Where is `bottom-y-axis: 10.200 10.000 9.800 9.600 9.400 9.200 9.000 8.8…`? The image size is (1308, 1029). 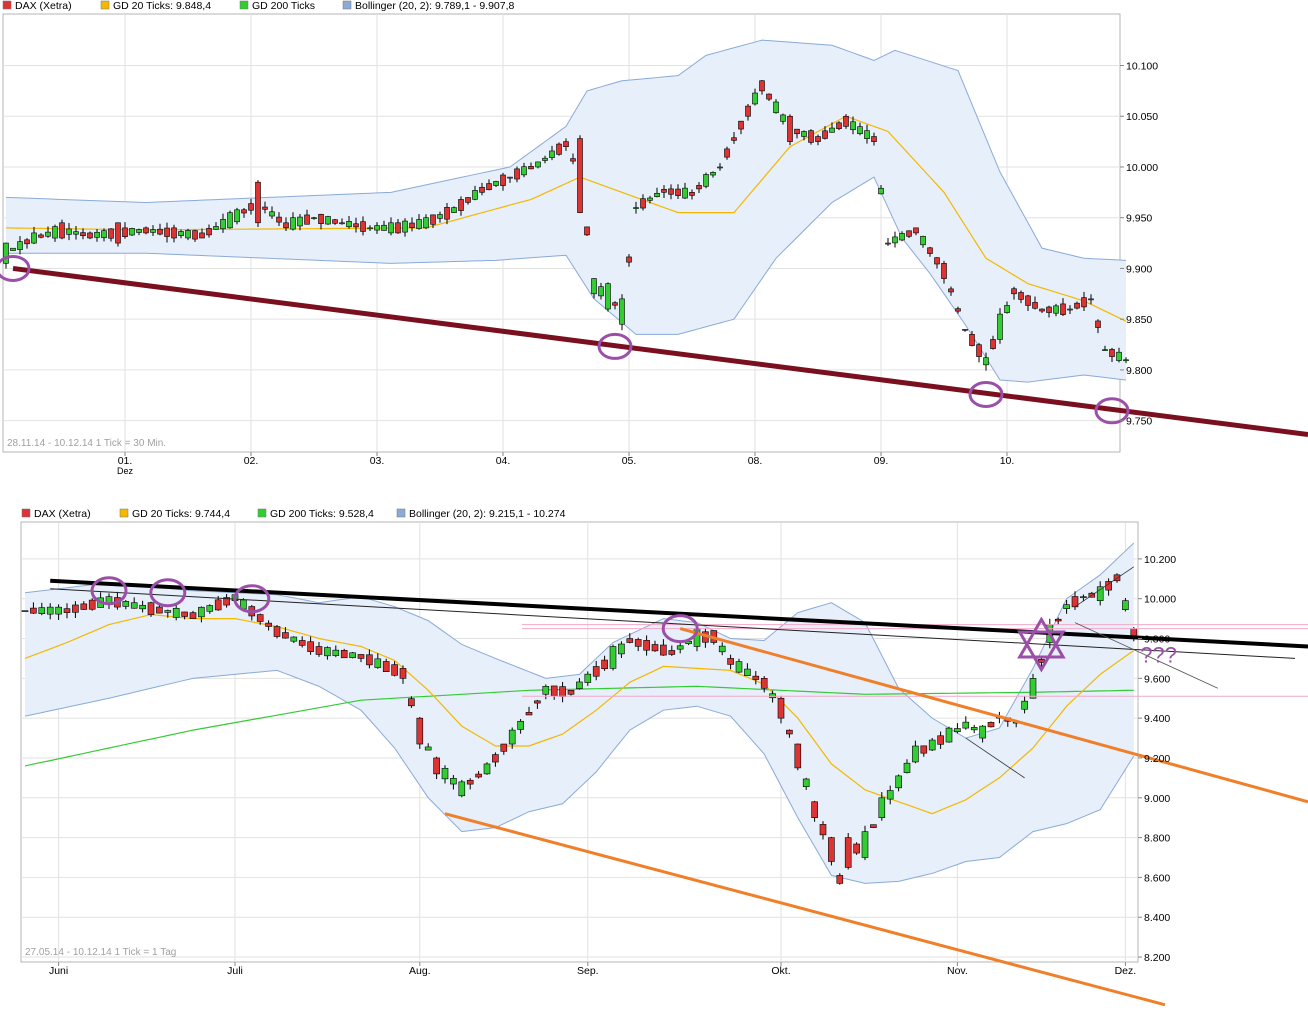
bottom-y-axis: 10.200 10.000 9.800 9.600 9.400 9.200 9.000 8.8… is located at coordinates (1157, 759).